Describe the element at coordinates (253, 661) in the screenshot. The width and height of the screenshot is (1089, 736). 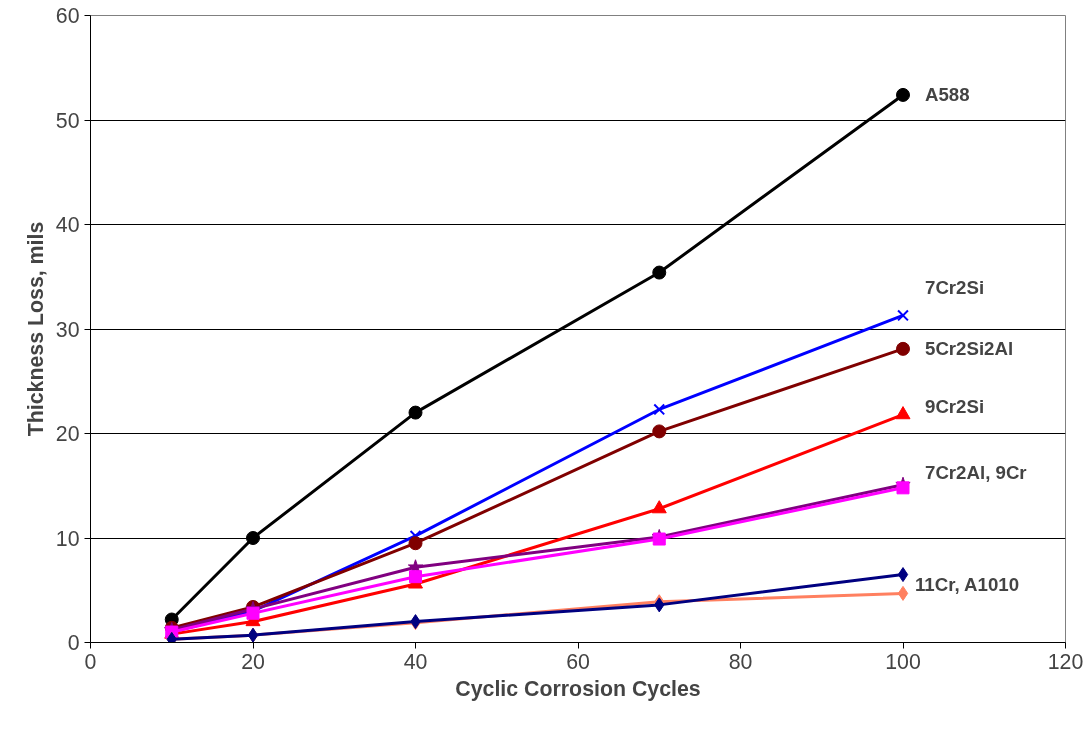
I see `x-tick-label: 20` at that location.